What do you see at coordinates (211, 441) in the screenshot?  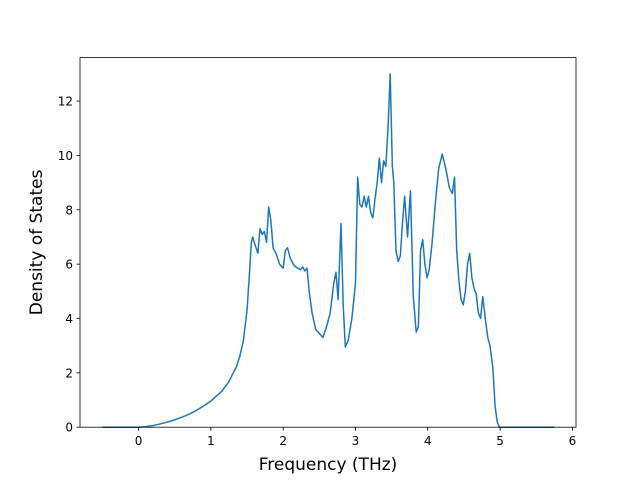 I see `x-tick-label: 1` at bounding box center [211, 441].